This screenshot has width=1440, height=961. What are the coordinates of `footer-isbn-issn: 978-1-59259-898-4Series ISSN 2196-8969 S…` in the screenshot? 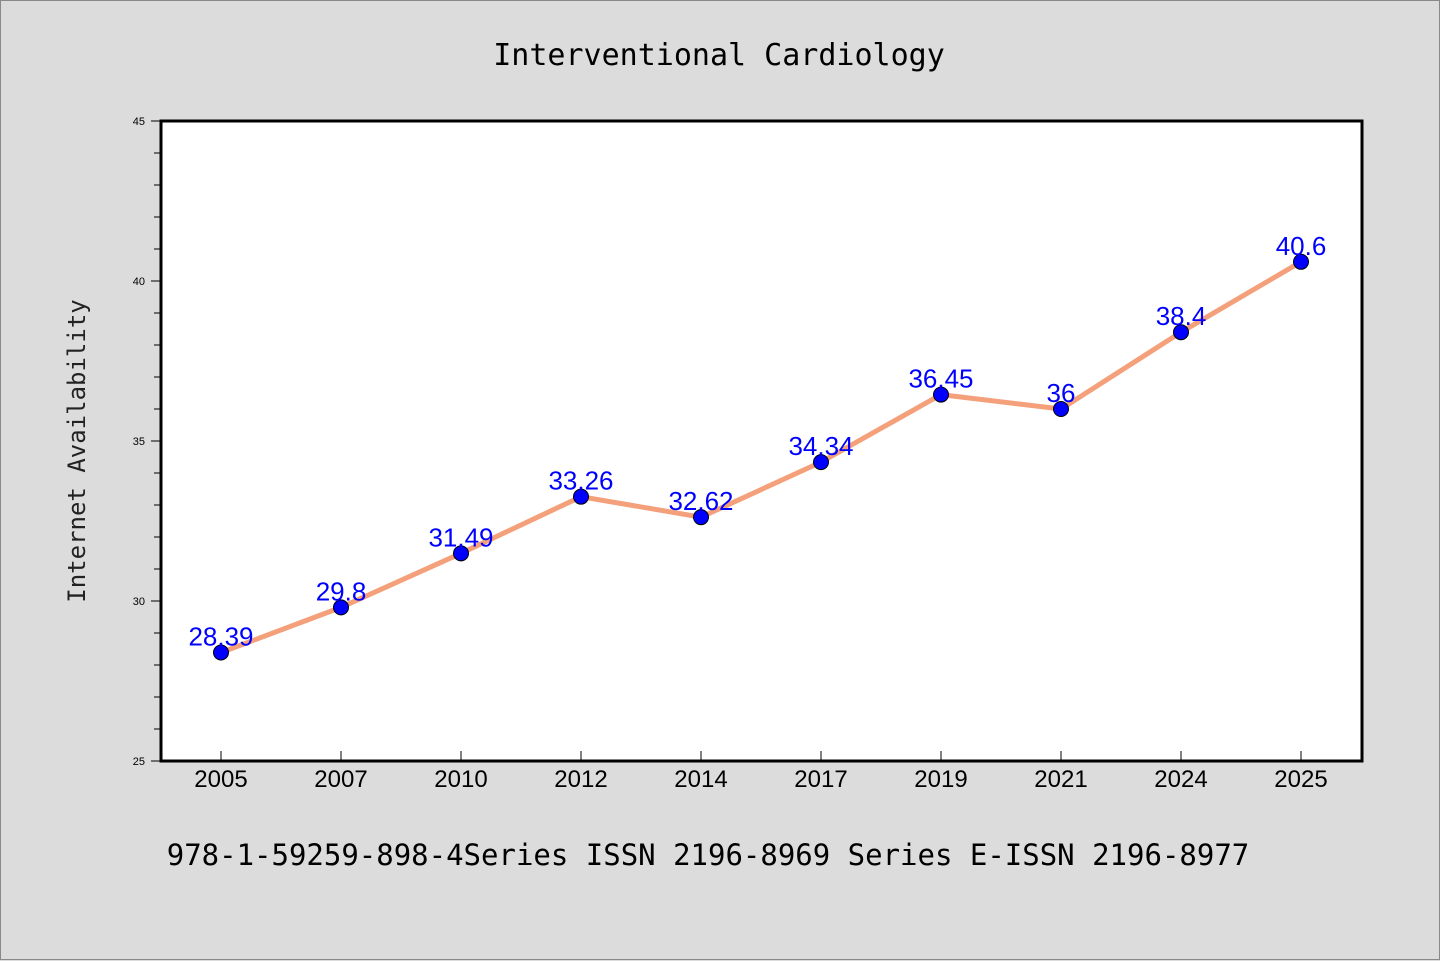 It's located at (708, 855).